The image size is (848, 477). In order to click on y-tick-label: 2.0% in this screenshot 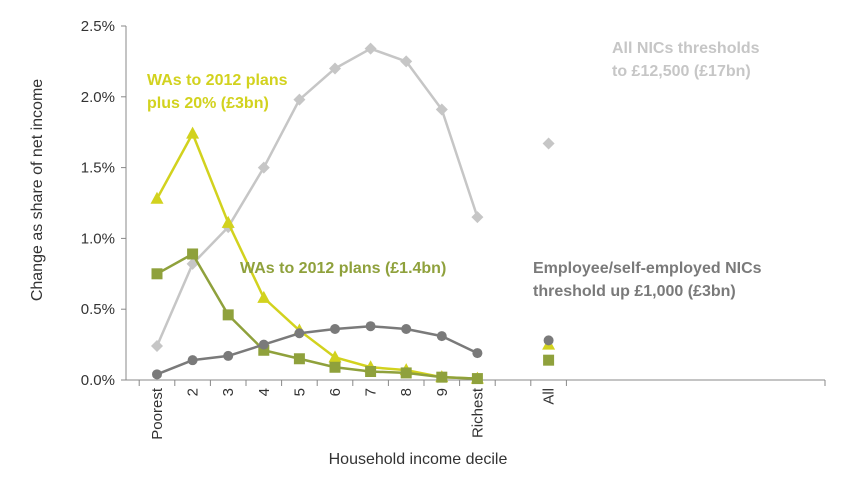, I will do `click(98, 97)`.